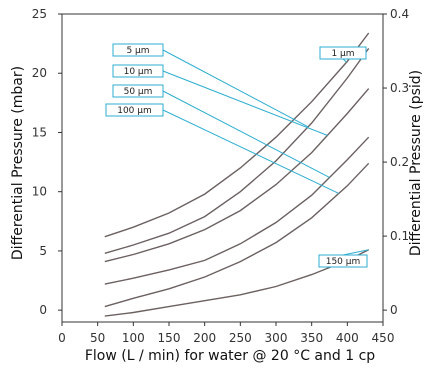 The width and height of the screenshot is (430, 369). I want to click on series-label: 5 µm, so click(137, 51).